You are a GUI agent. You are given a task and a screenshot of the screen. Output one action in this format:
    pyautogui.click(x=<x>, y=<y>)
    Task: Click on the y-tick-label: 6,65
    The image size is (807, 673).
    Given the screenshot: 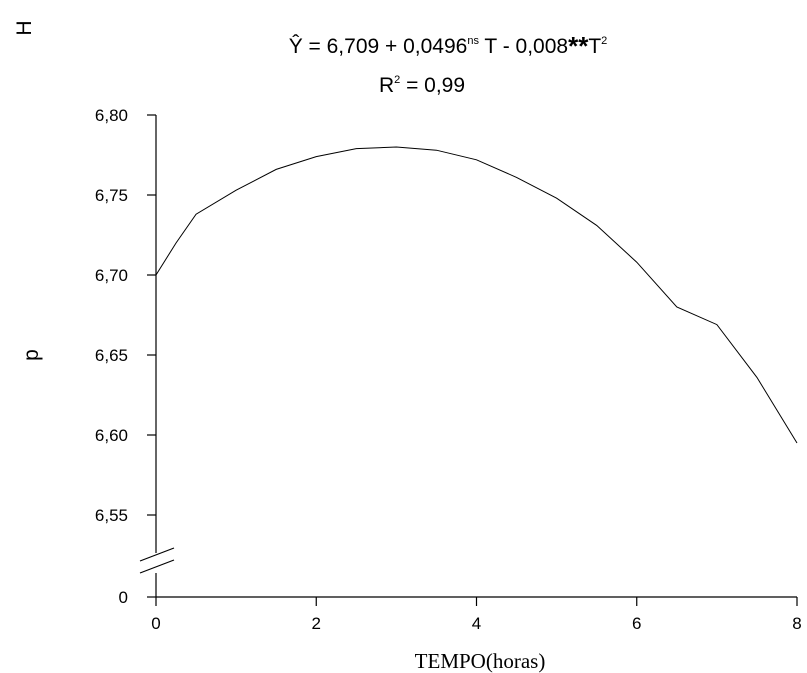 What is the action you would take?
    pyautogui.click(x=111, y=355)
    